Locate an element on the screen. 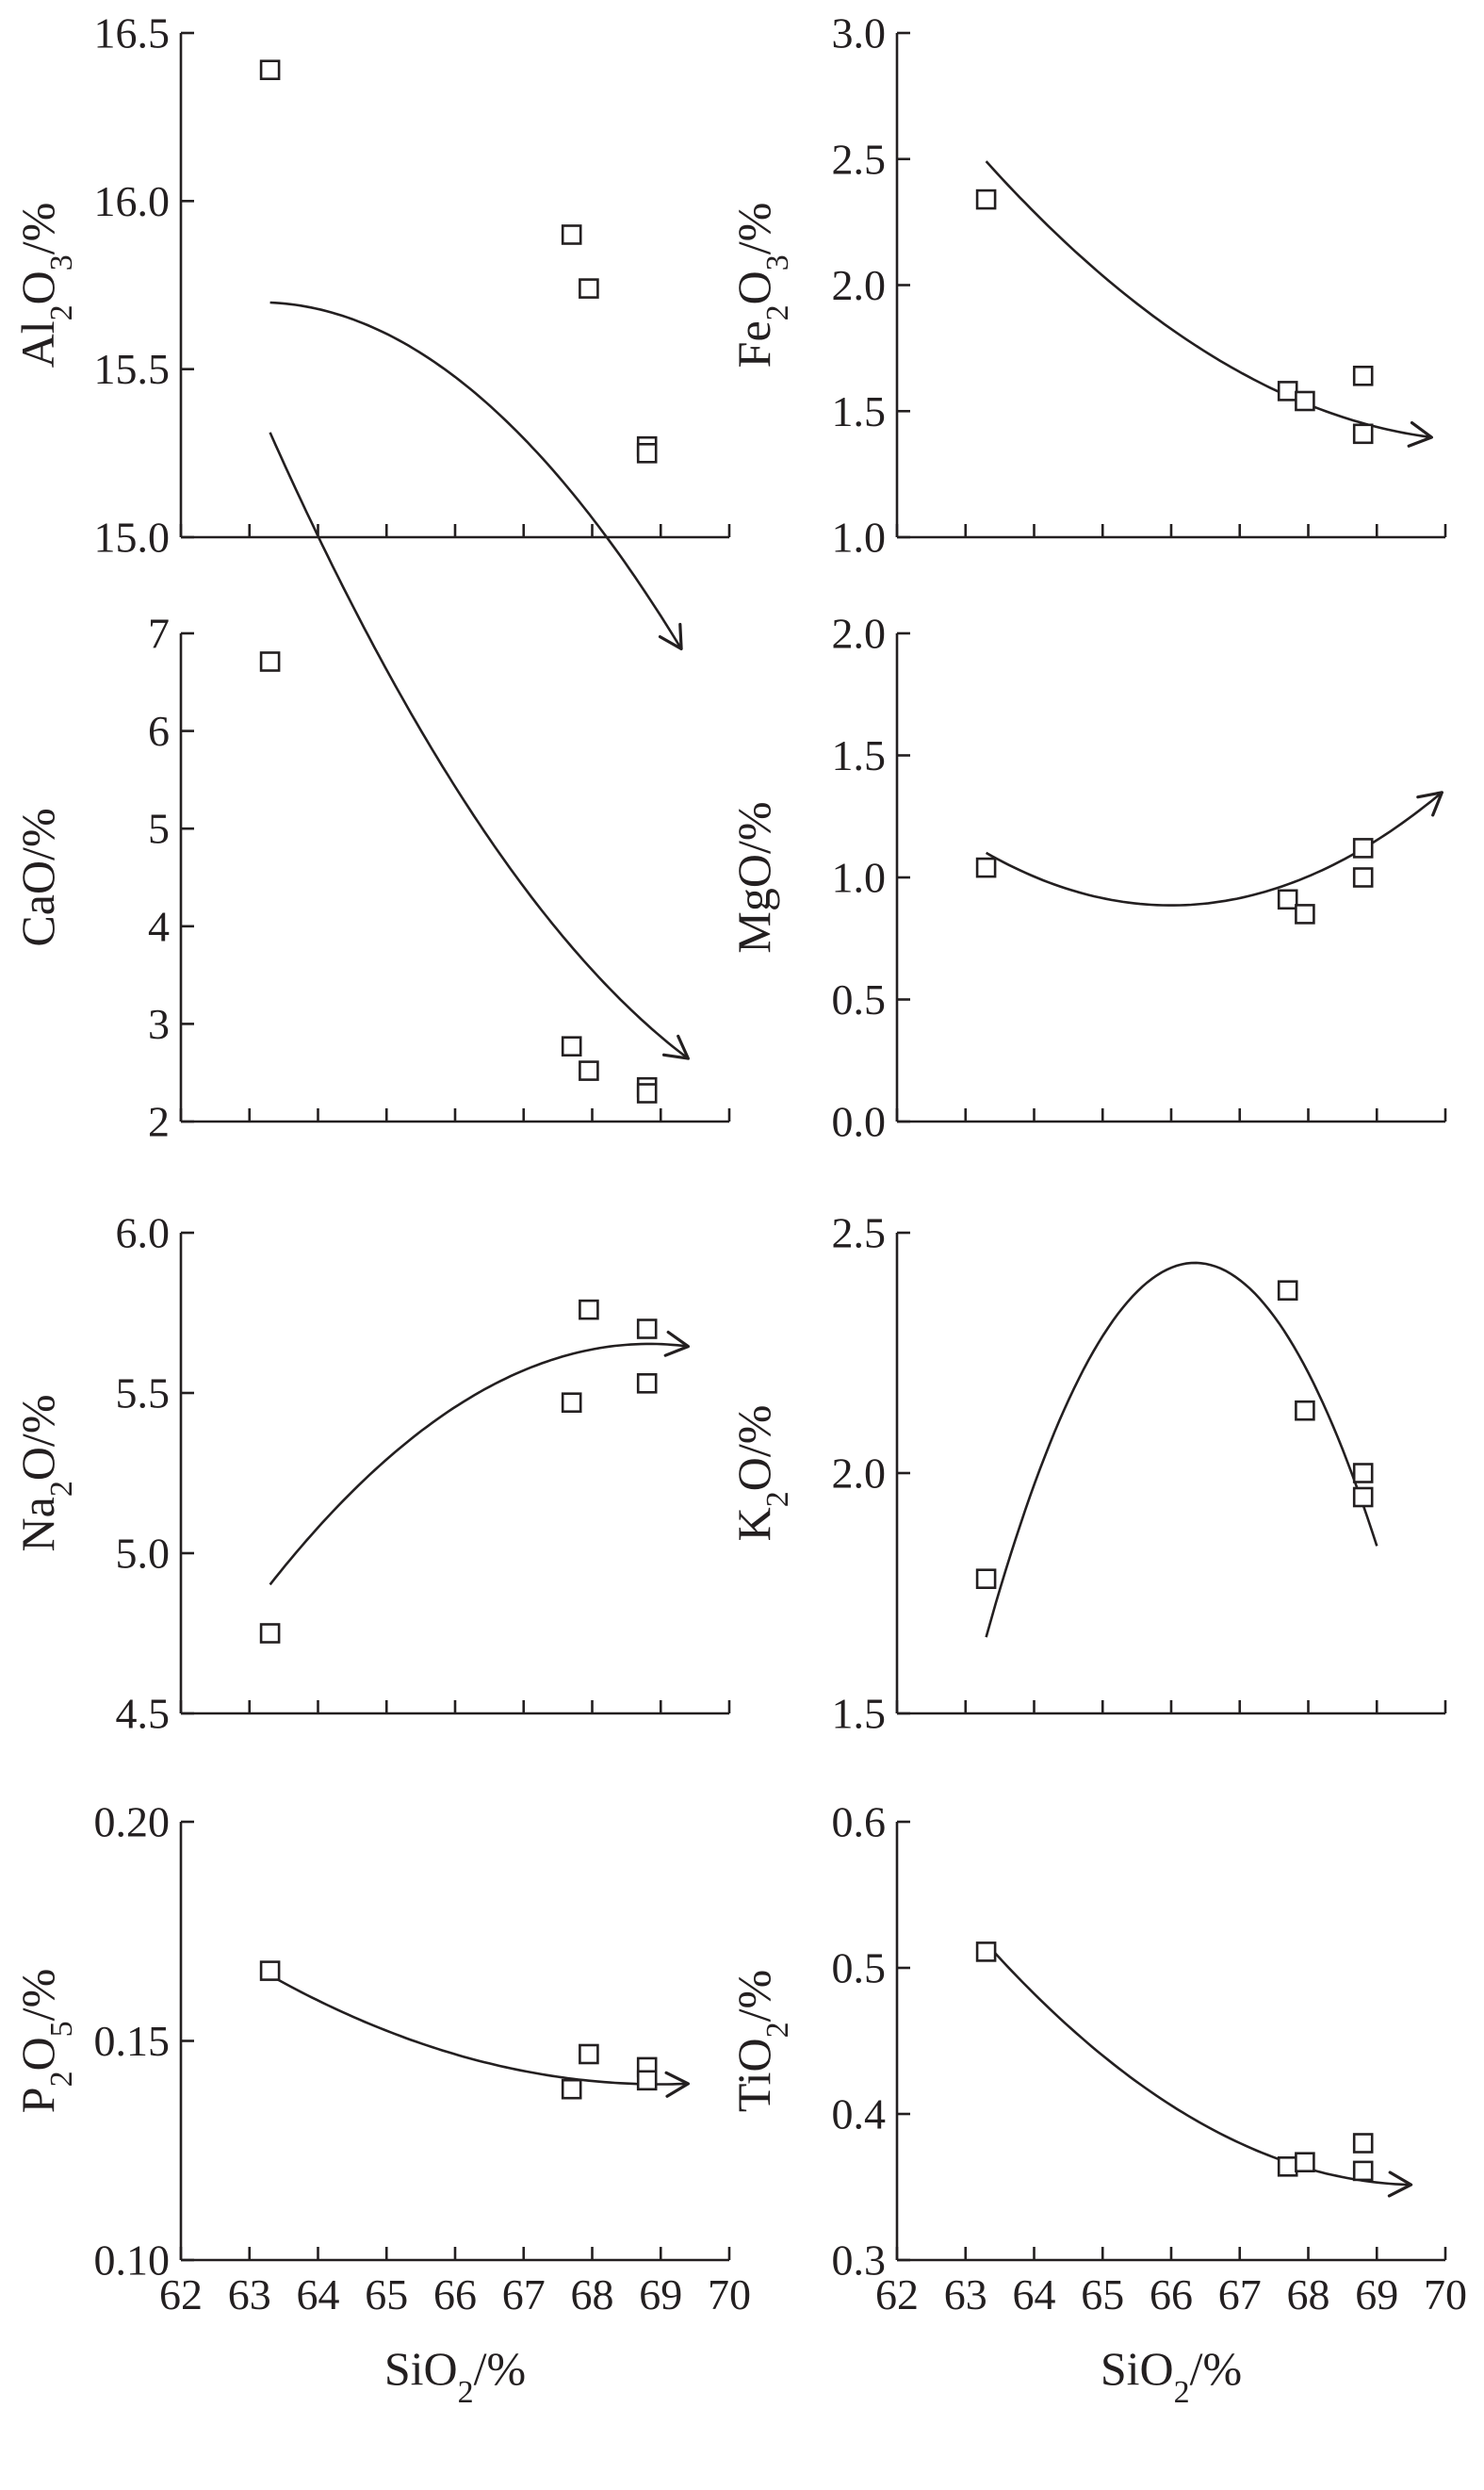 The image size is (1484, 2490). label-part: Fe is located at coordinates (753, 344).